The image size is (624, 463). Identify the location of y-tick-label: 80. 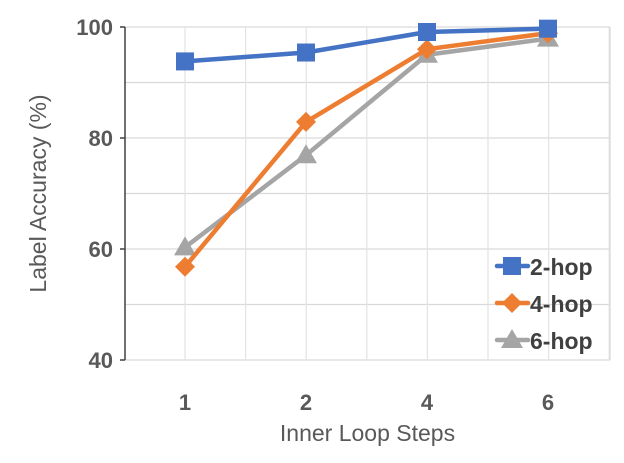
(101, 138).